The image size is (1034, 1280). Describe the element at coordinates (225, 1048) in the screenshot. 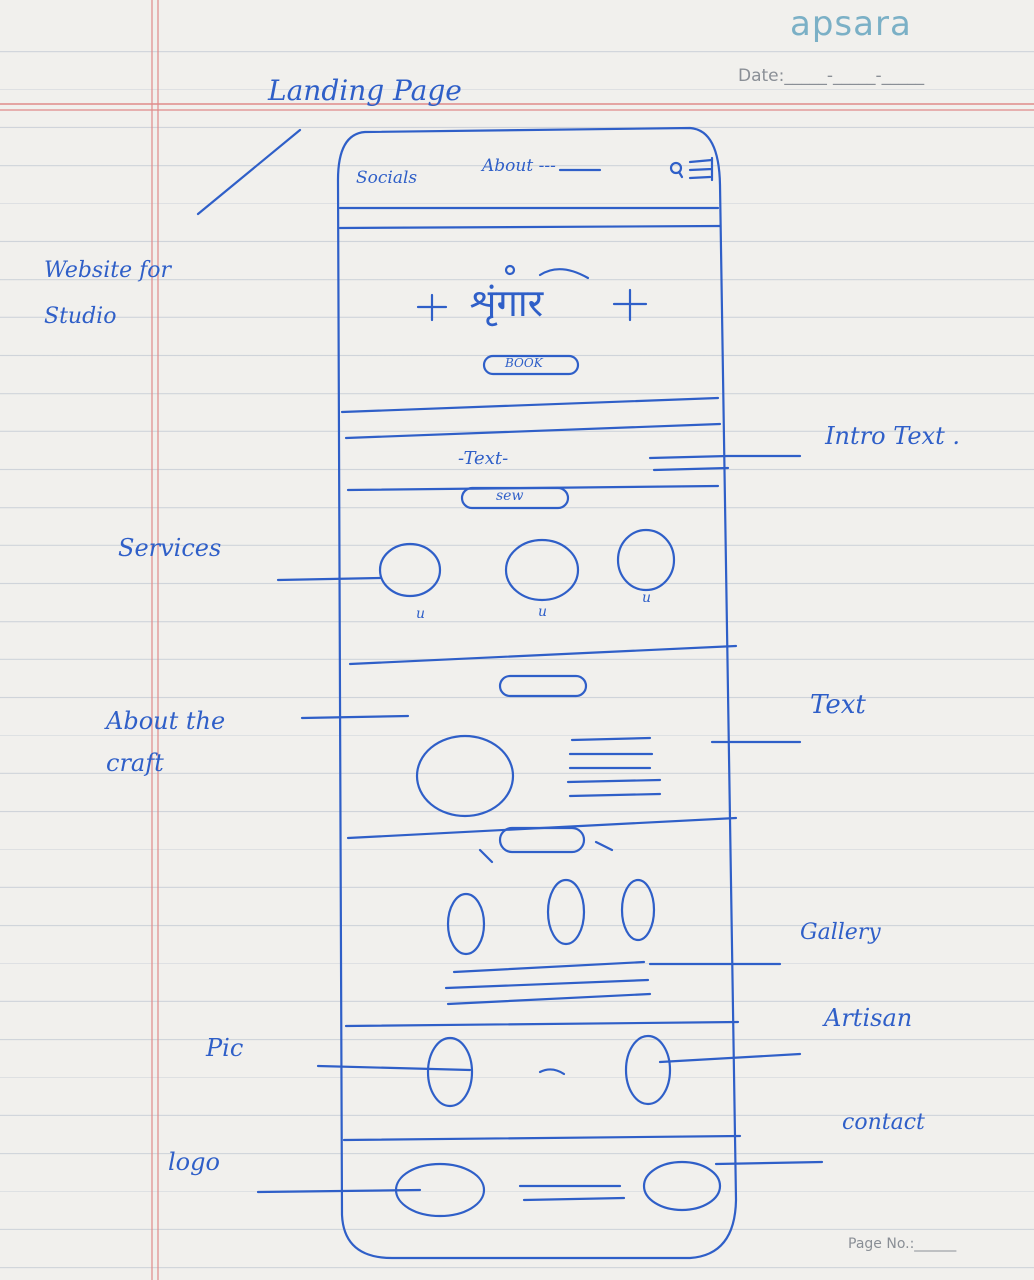

I see `annotation-pic: Pic` at that location.